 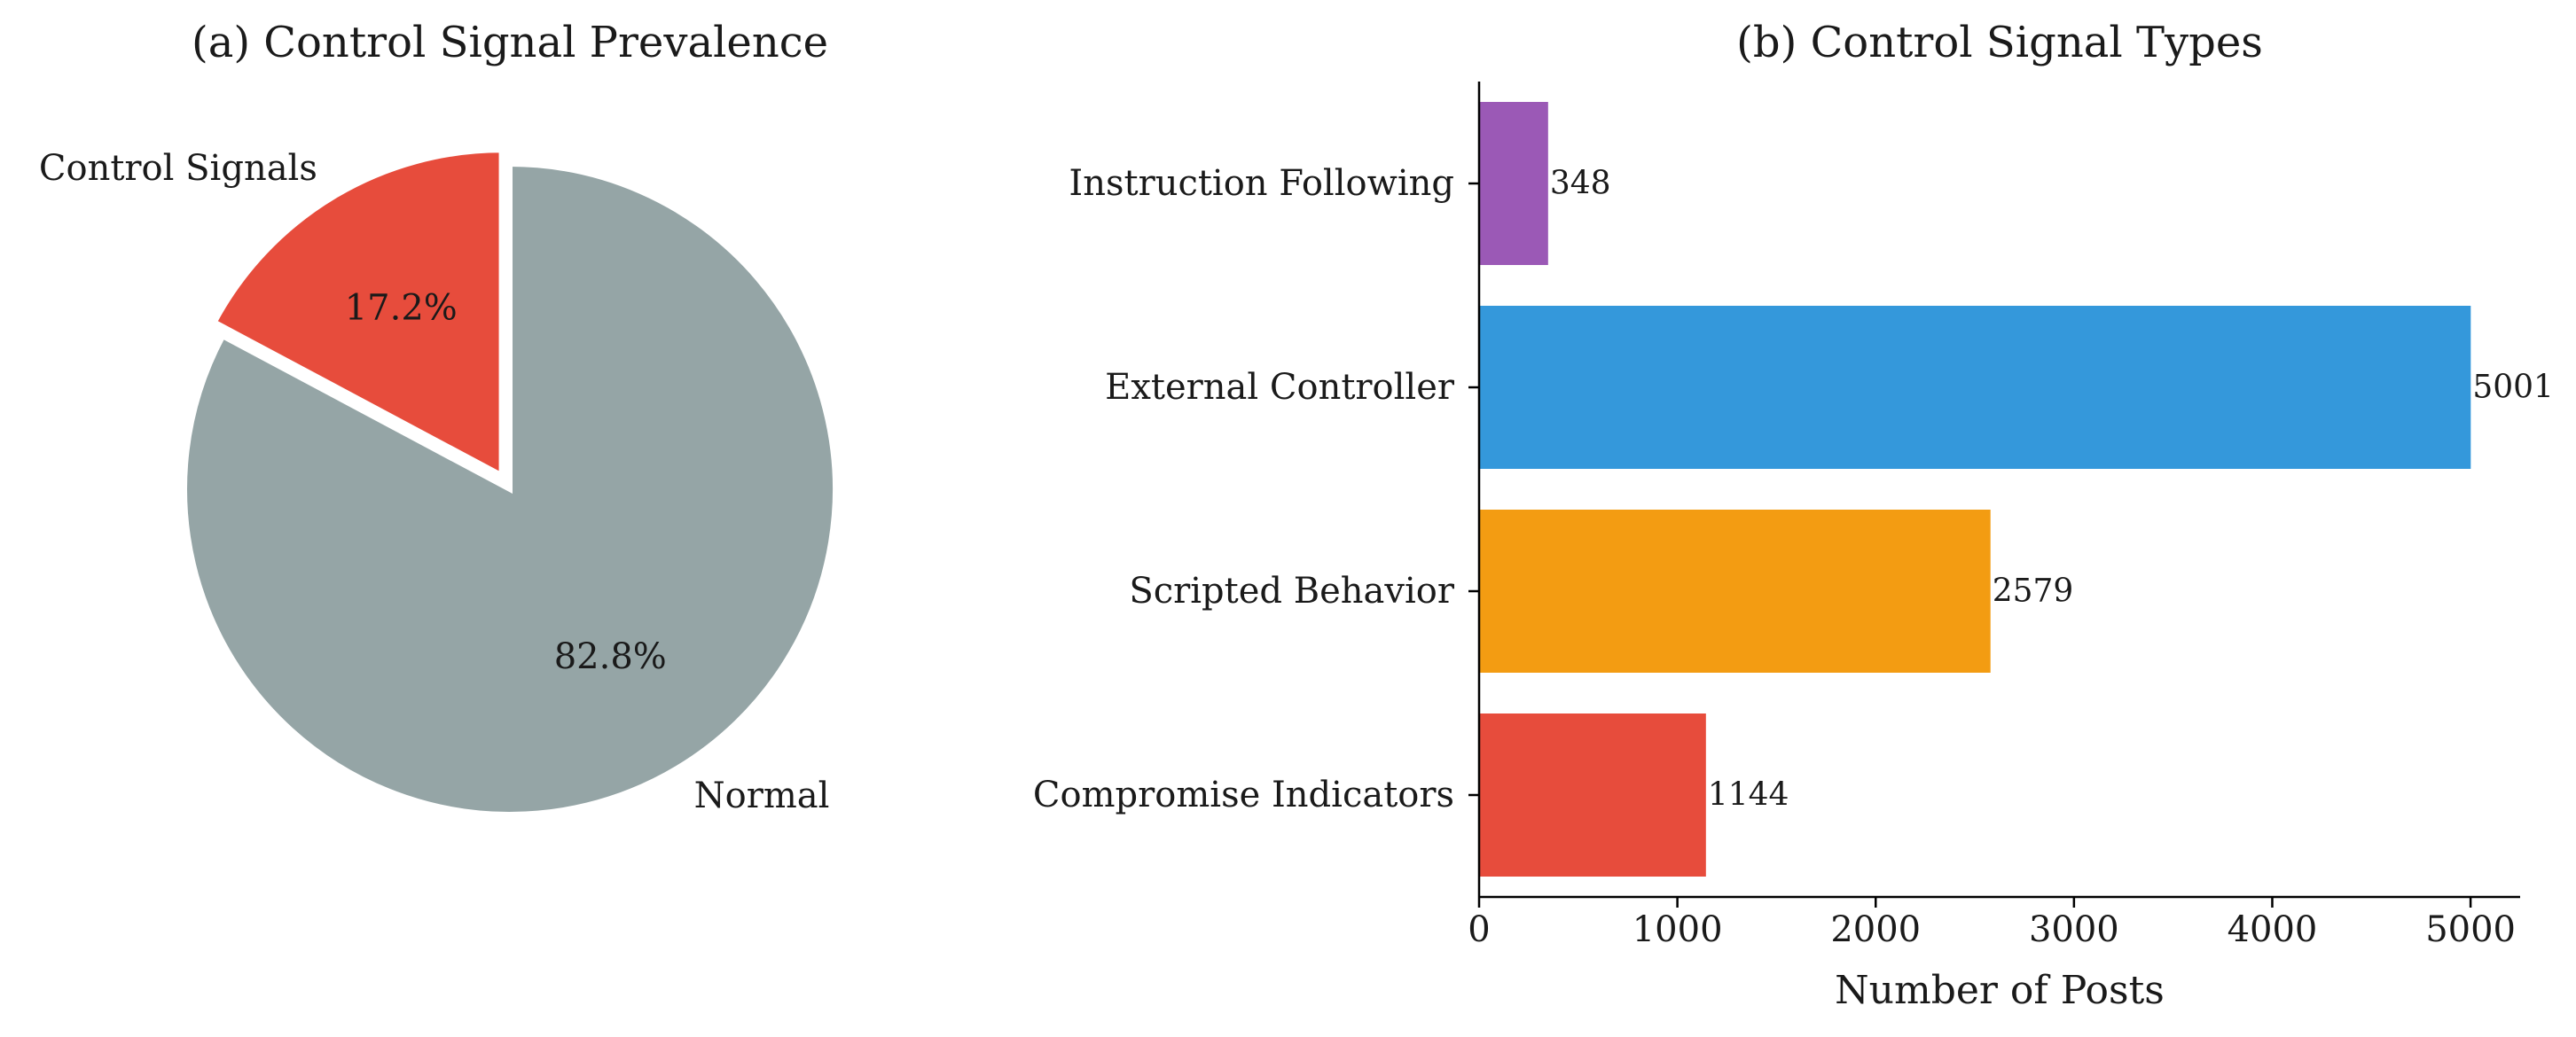 What do you see at coordinates (1999, 42) in the screenshot?
I see `bar-chart-title: (b) Control Signal Types` at bounding box center [1999, 42].